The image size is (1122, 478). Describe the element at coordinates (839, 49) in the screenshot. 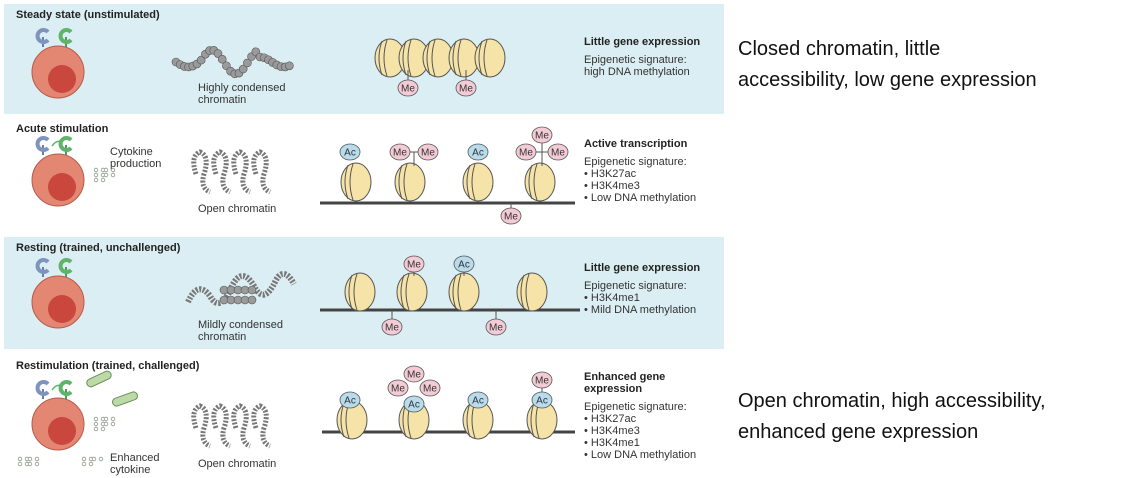

I see `caption-line: Closed chromatin, little` at that location.